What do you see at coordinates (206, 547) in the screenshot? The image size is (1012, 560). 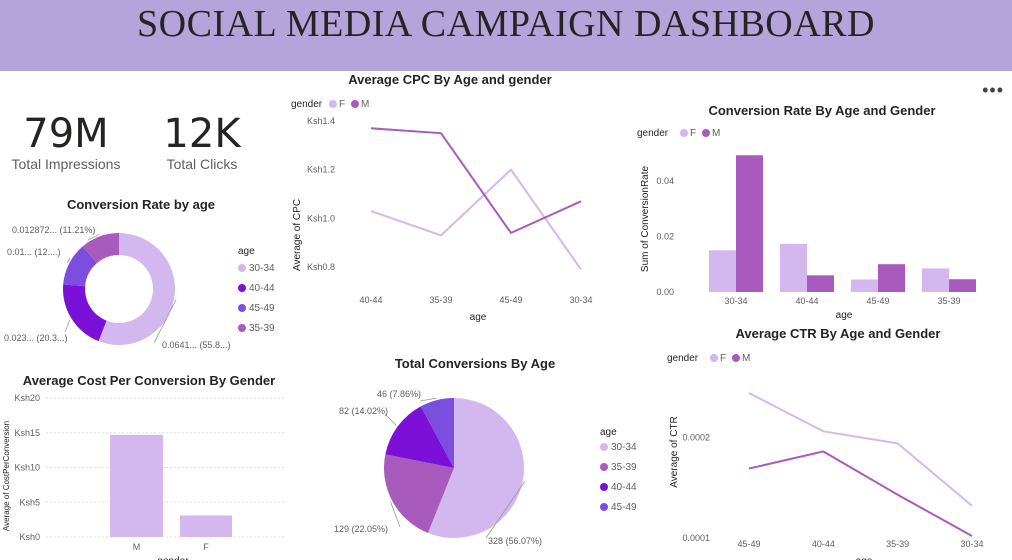 I see `x-tick-label: F` at bounding box center [206, 547].